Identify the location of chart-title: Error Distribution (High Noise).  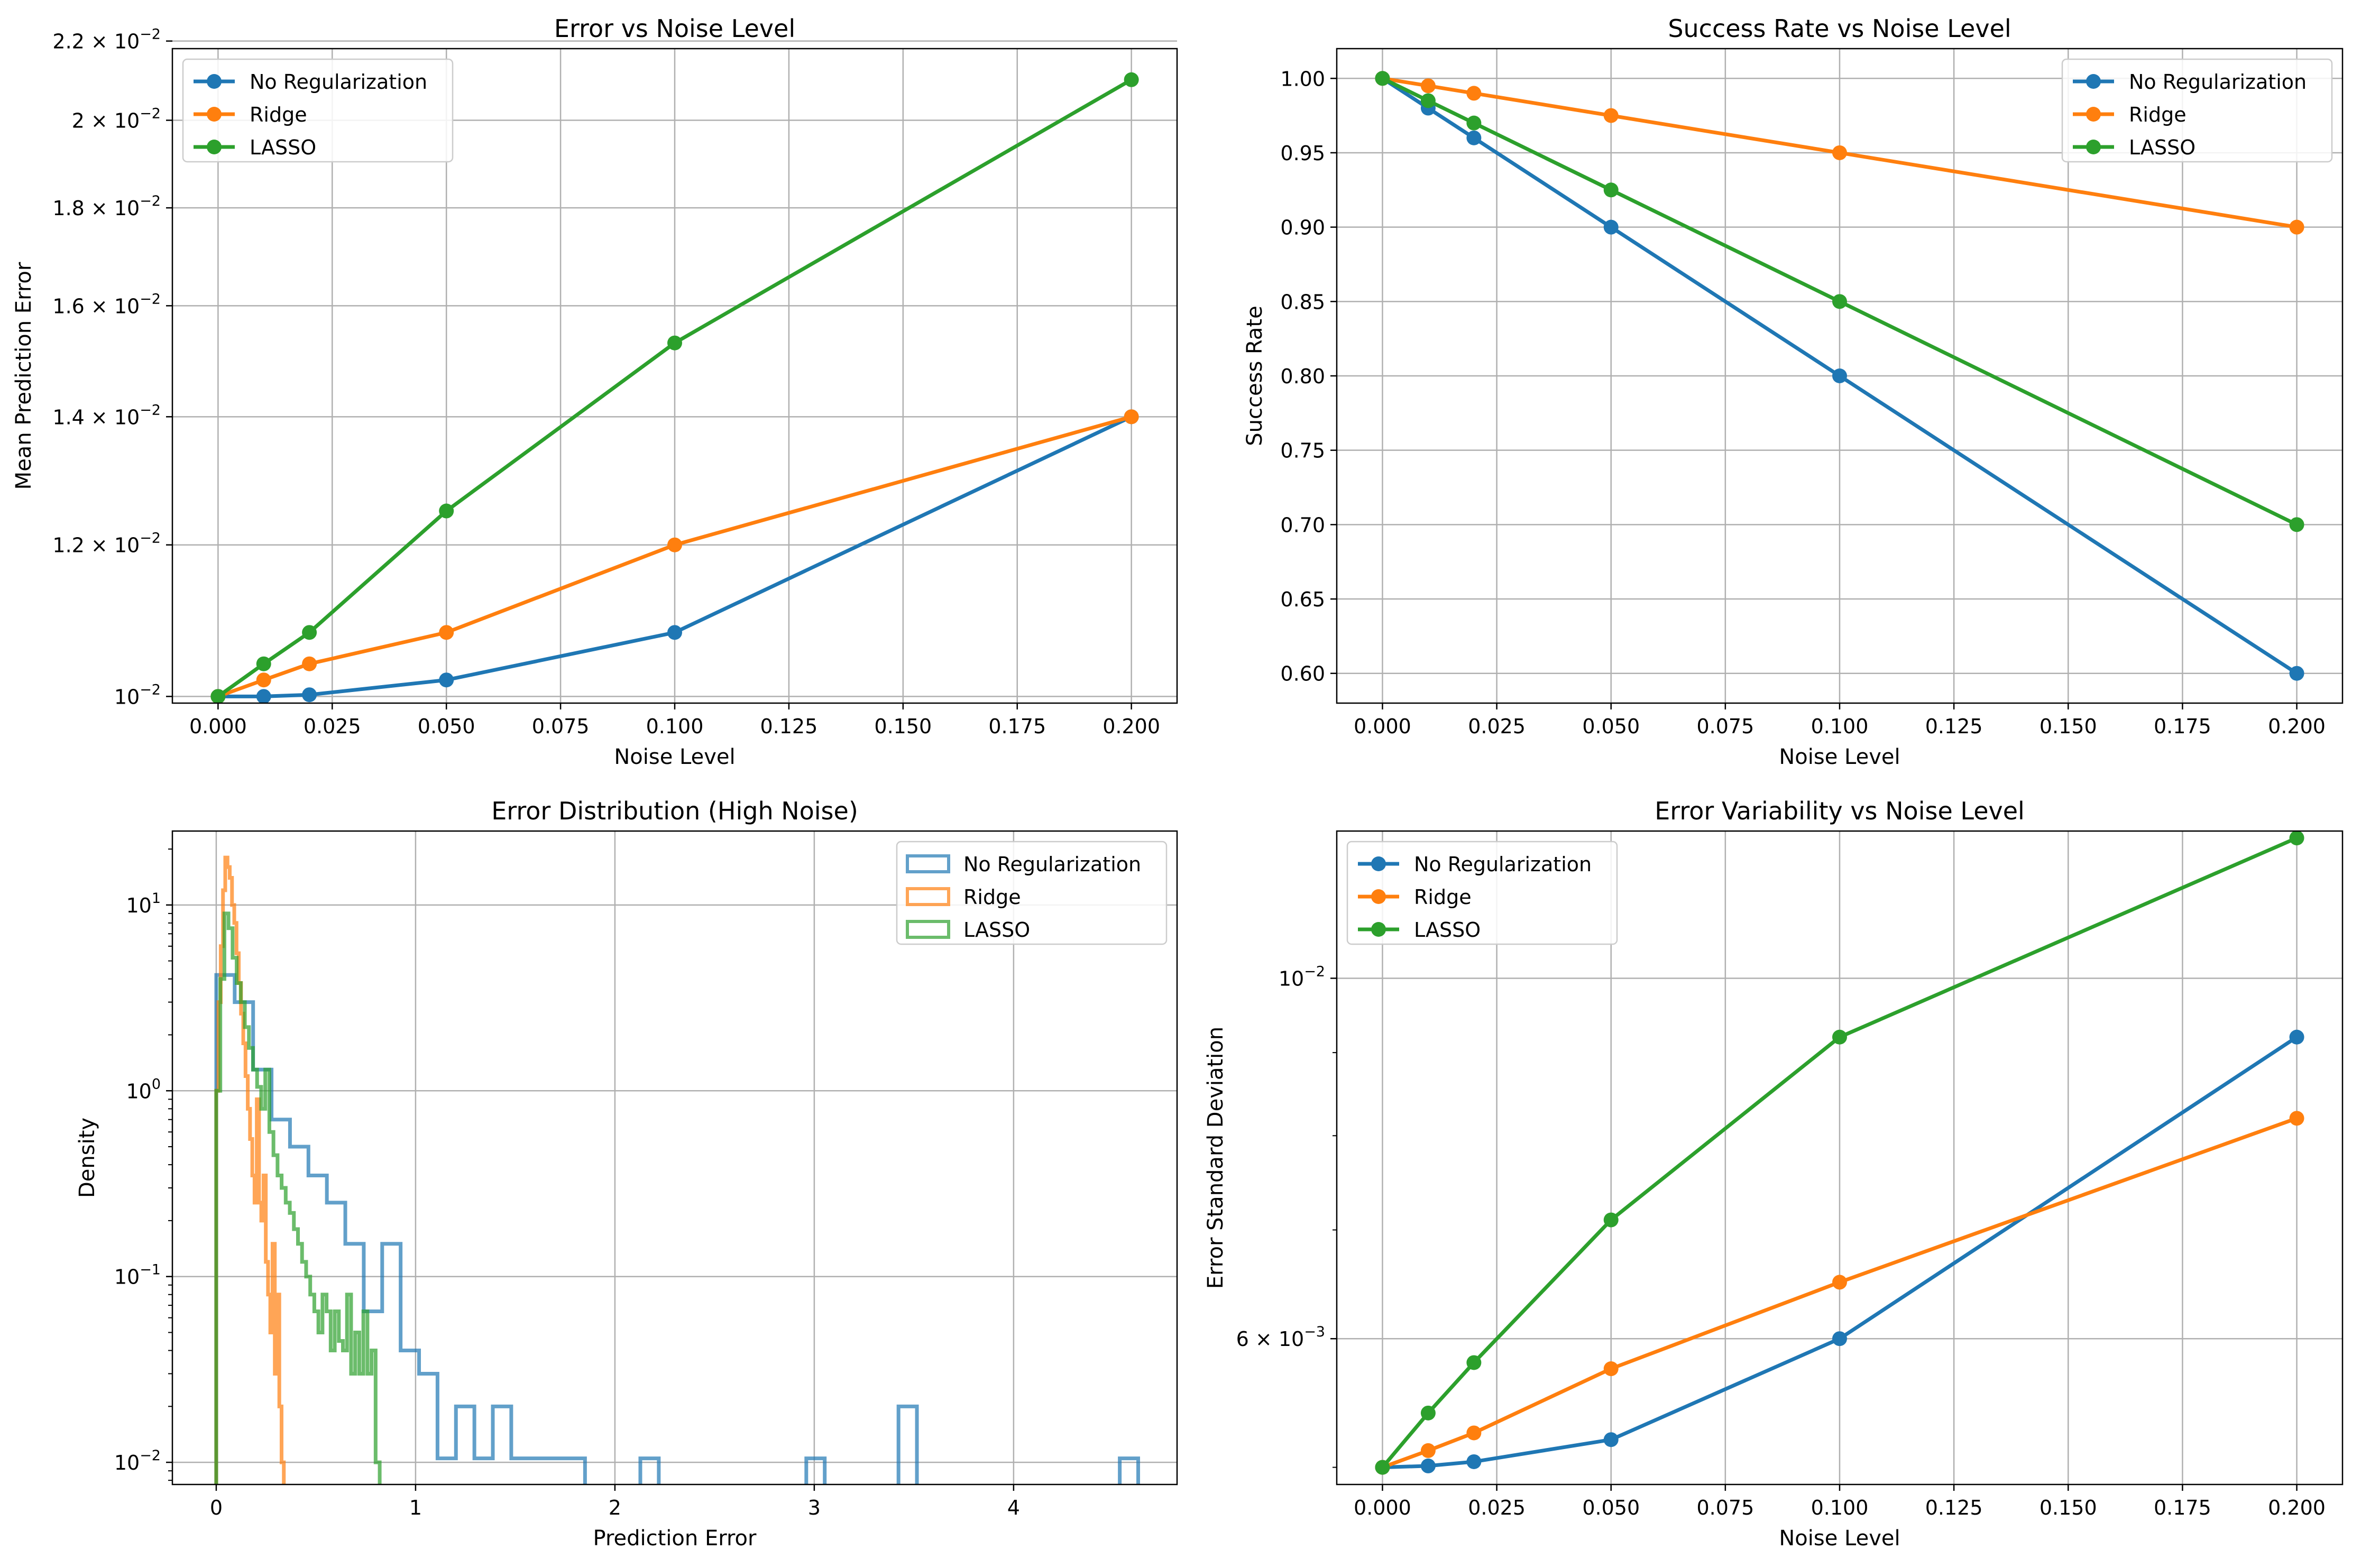
(674, 811).